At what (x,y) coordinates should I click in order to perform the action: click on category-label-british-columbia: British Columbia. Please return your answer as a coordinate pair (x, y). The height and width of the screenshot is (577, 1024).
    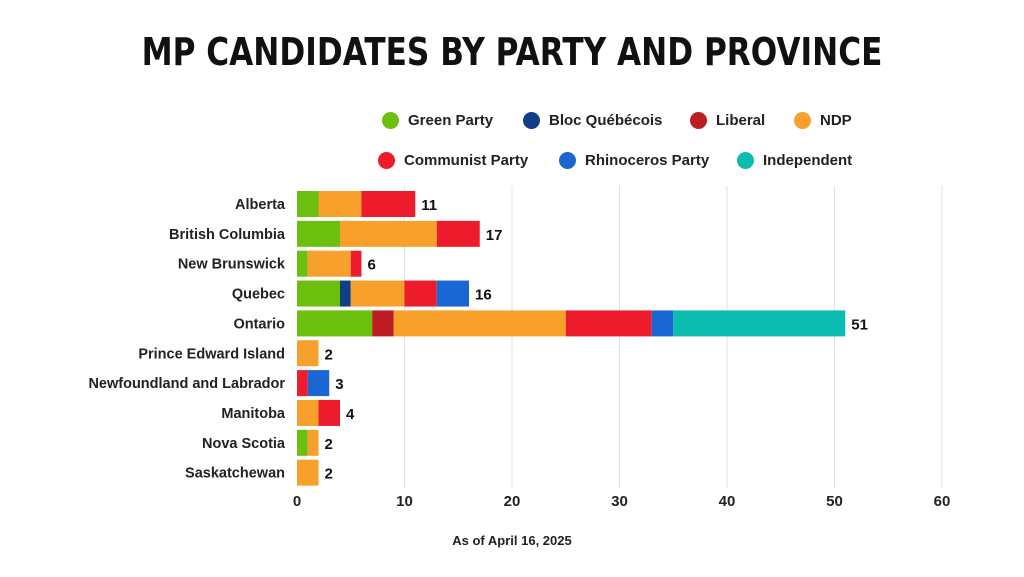
    Looking at the image, I should click on (227, 235).